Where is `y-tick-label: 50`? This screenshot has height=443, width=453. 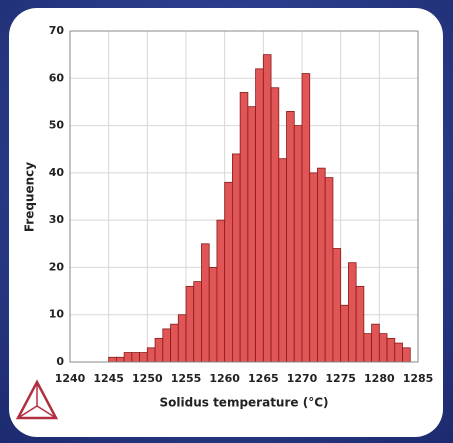 y-tick-label: 50 is located at coordinates (57, 125).